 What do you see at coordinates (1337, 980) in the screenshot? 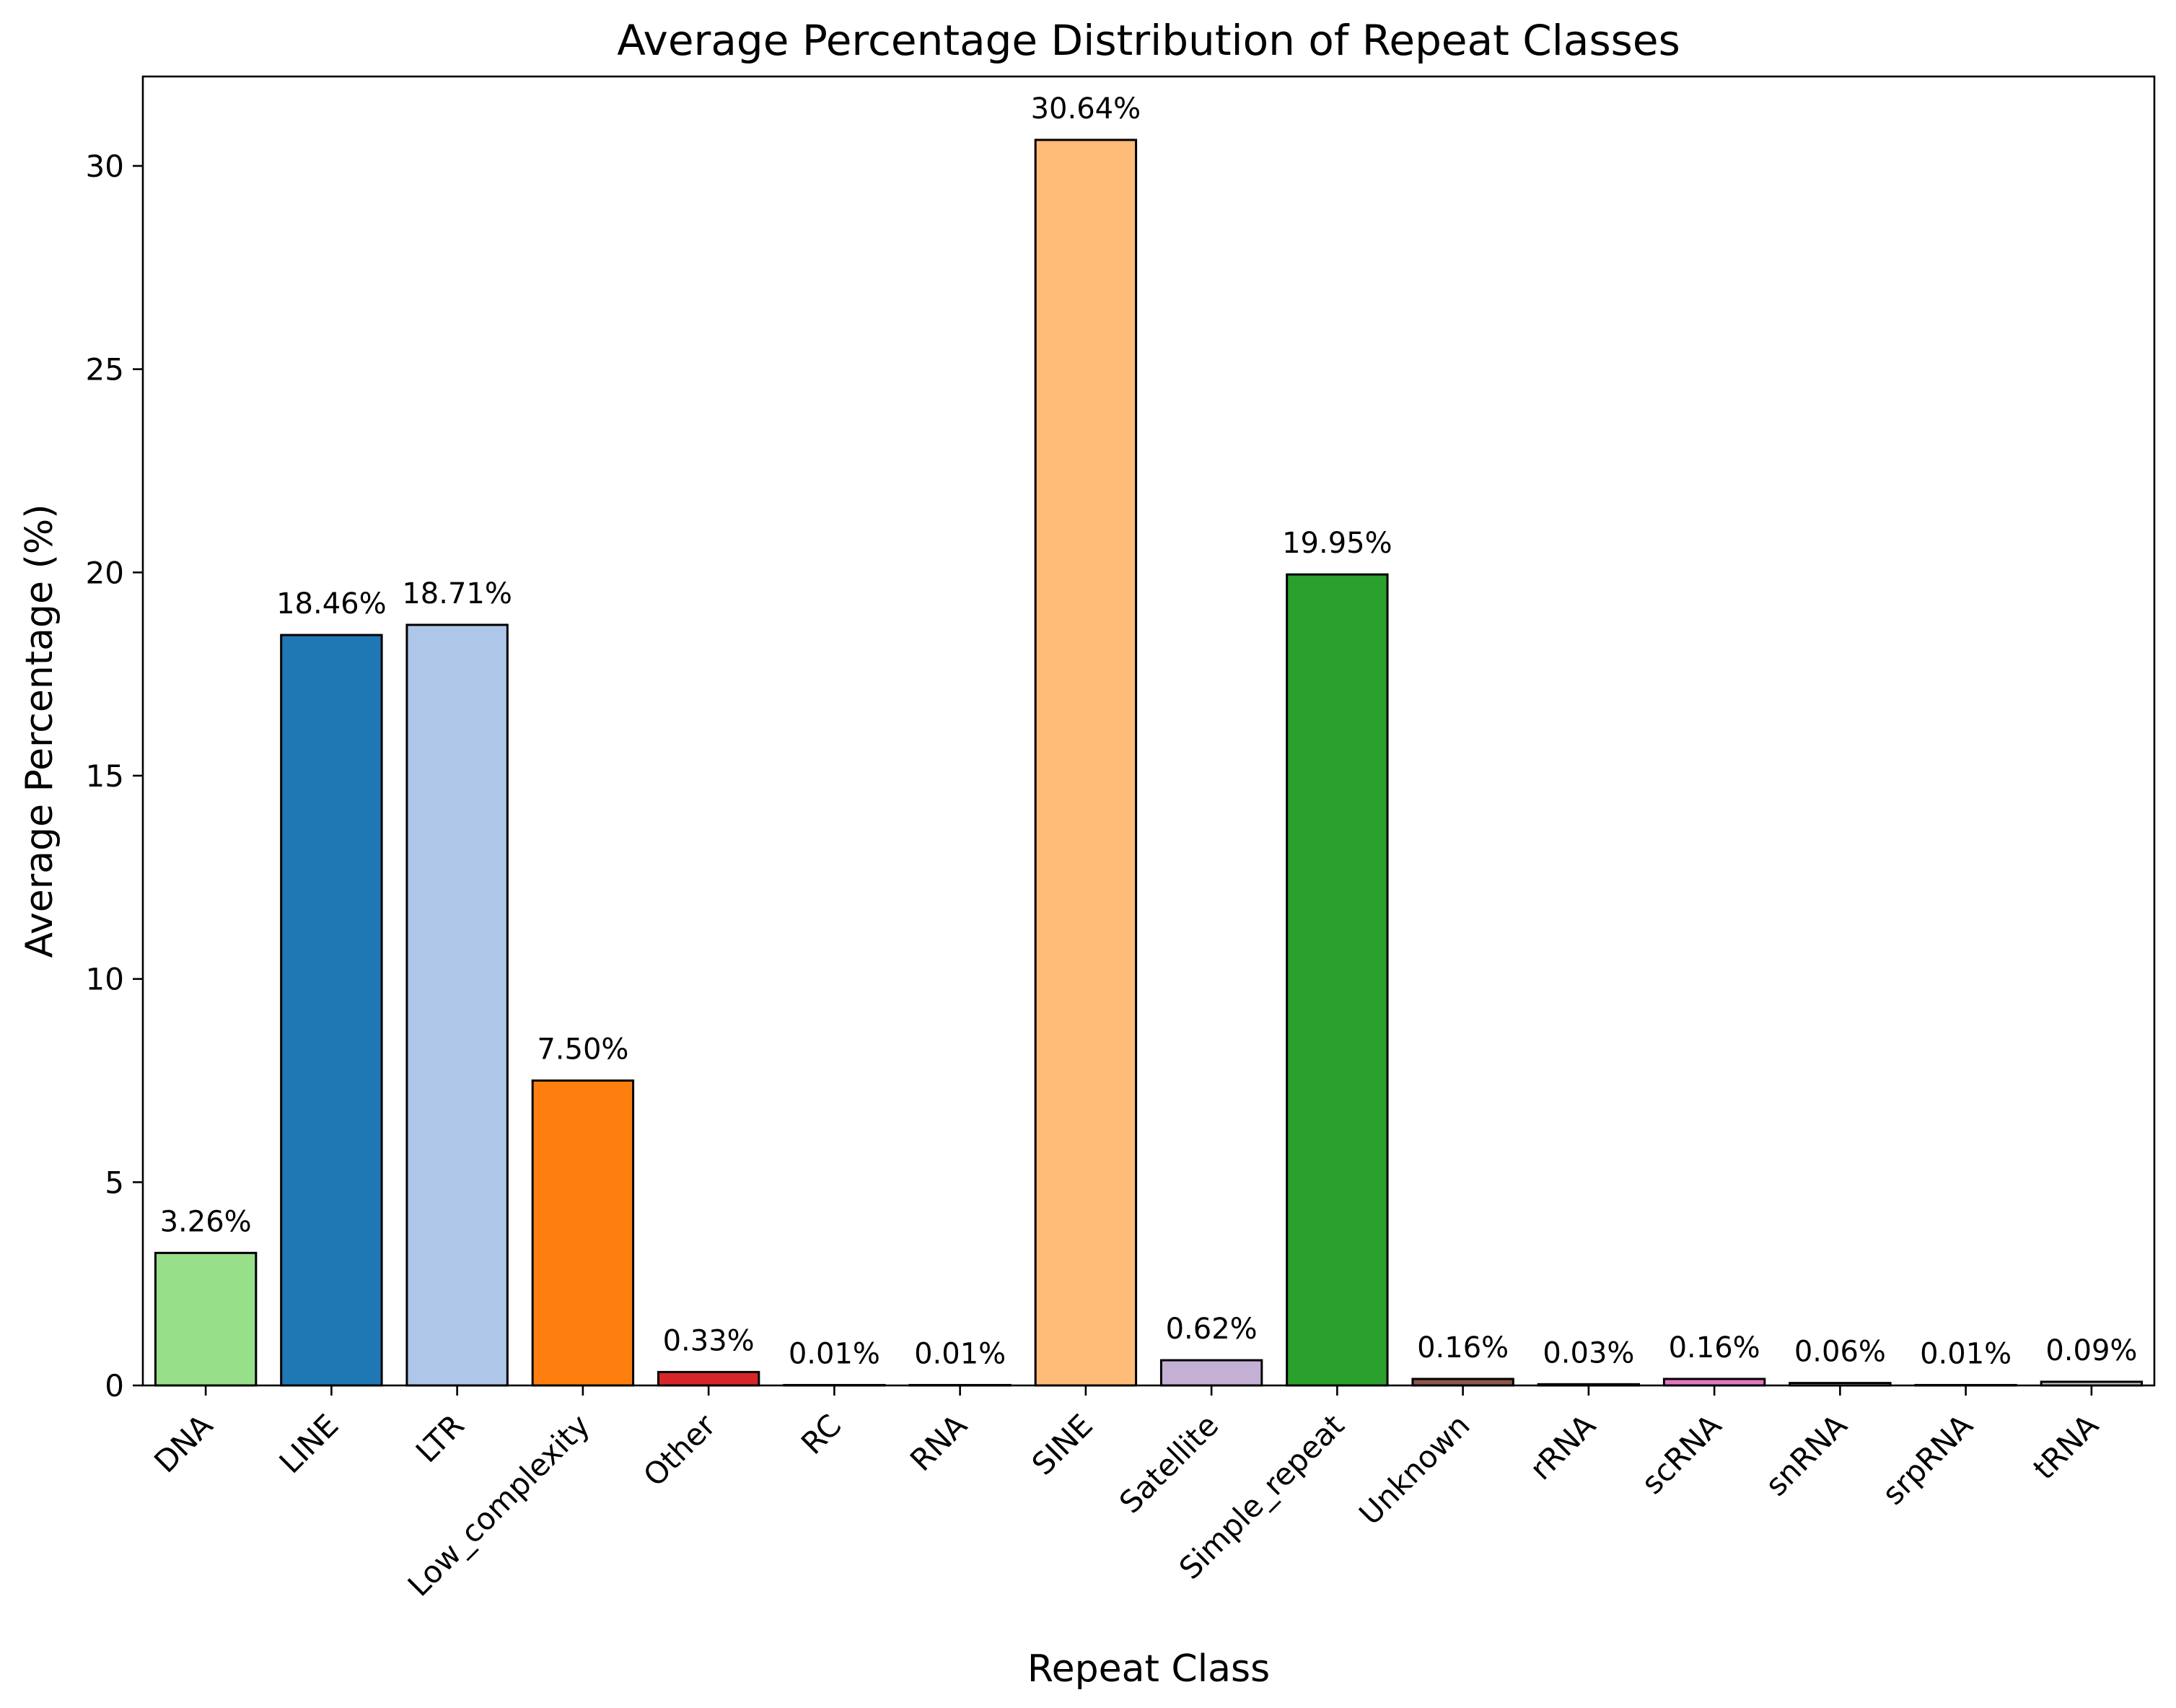
I see `bar-simple-repeat` at bounding box center [1337, 980].